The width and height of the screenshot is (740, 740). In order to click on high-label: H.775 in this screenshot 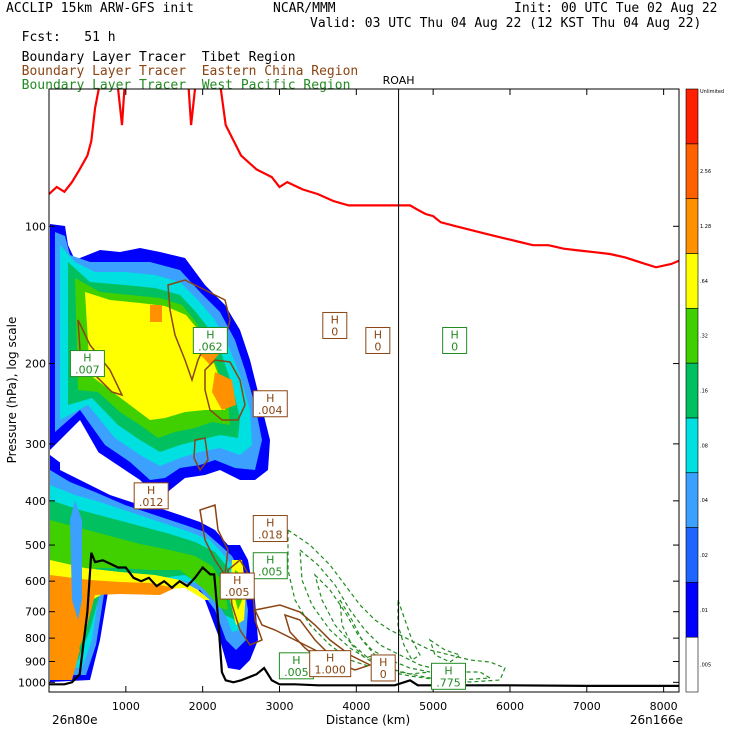, I will do `click(449, 676)`.